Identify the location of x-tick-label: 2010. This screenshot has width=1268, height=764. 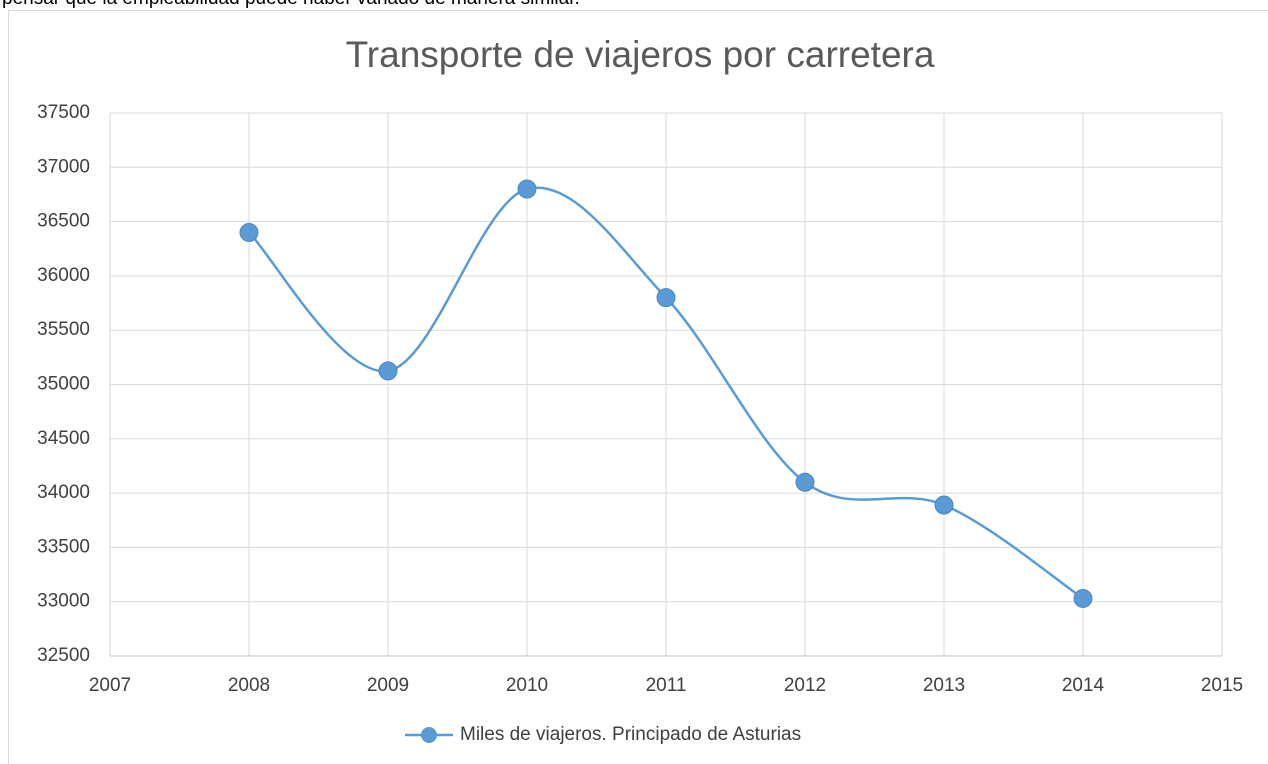
(527, 685).